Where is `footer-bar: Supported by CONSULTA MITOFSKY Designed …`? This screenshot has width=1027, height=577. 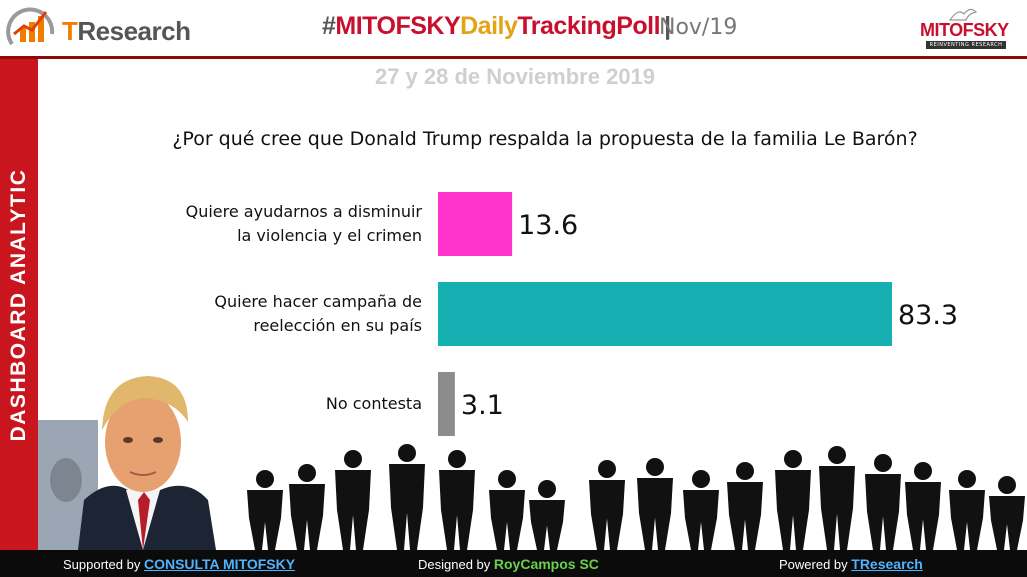 footer-bar: Supported by CONSULTA MITOFSKY Designed … is located at coordinates (513, 563).